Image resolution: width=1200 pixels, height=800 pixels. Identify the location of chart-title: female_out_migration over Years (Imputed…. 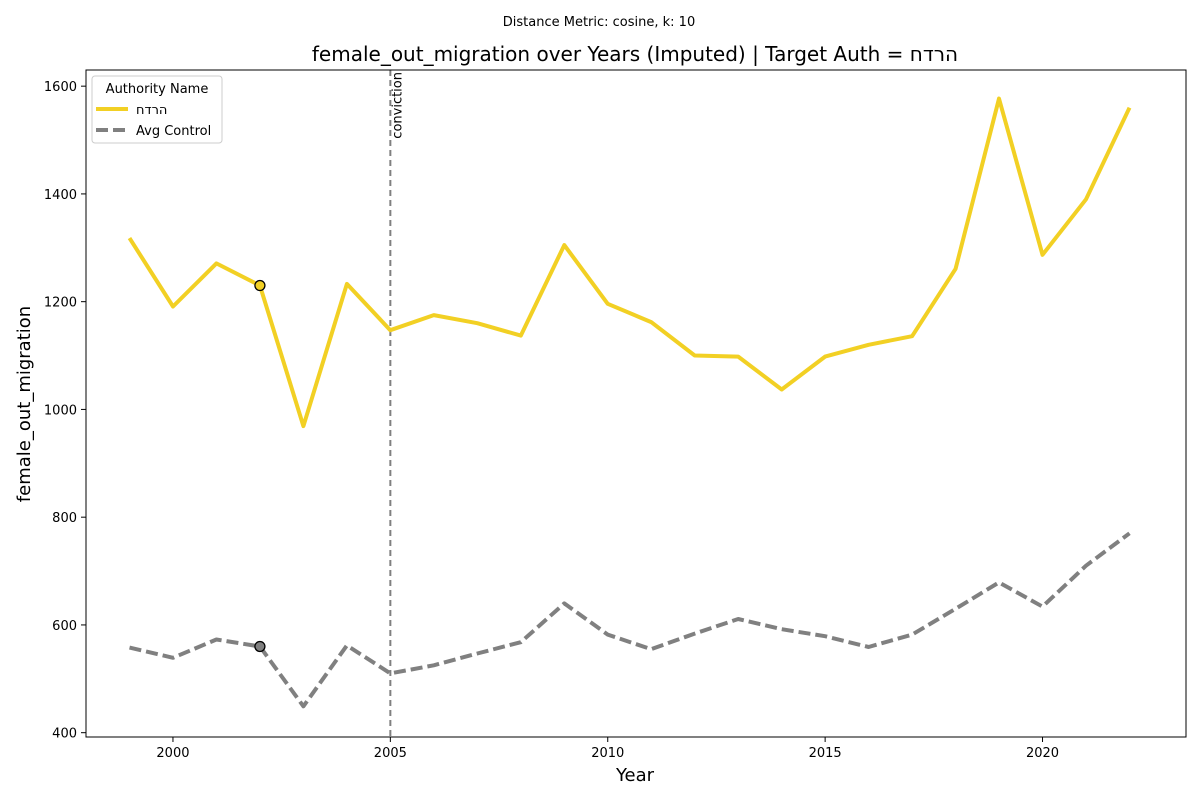
(635, 54).